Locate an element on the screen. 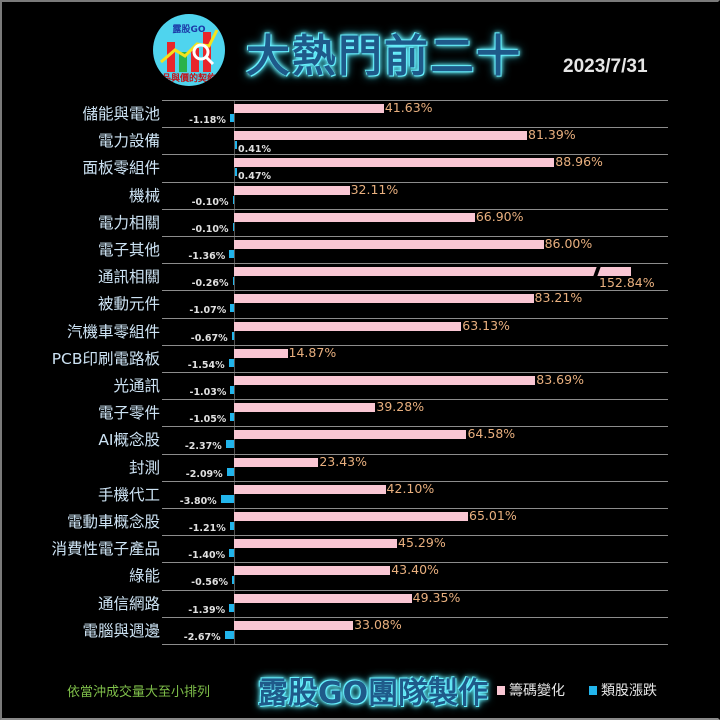  category-label: 通信網路 is located at coordinates (128, 603).